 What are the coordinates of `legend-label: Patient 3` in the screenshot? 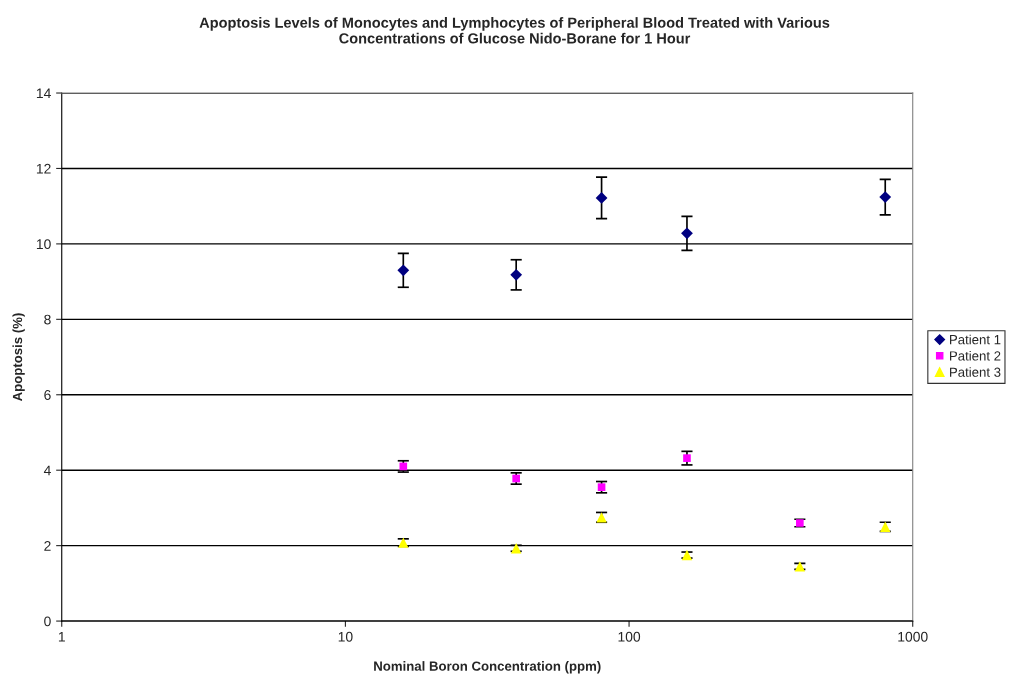 It's located at (975, 372).